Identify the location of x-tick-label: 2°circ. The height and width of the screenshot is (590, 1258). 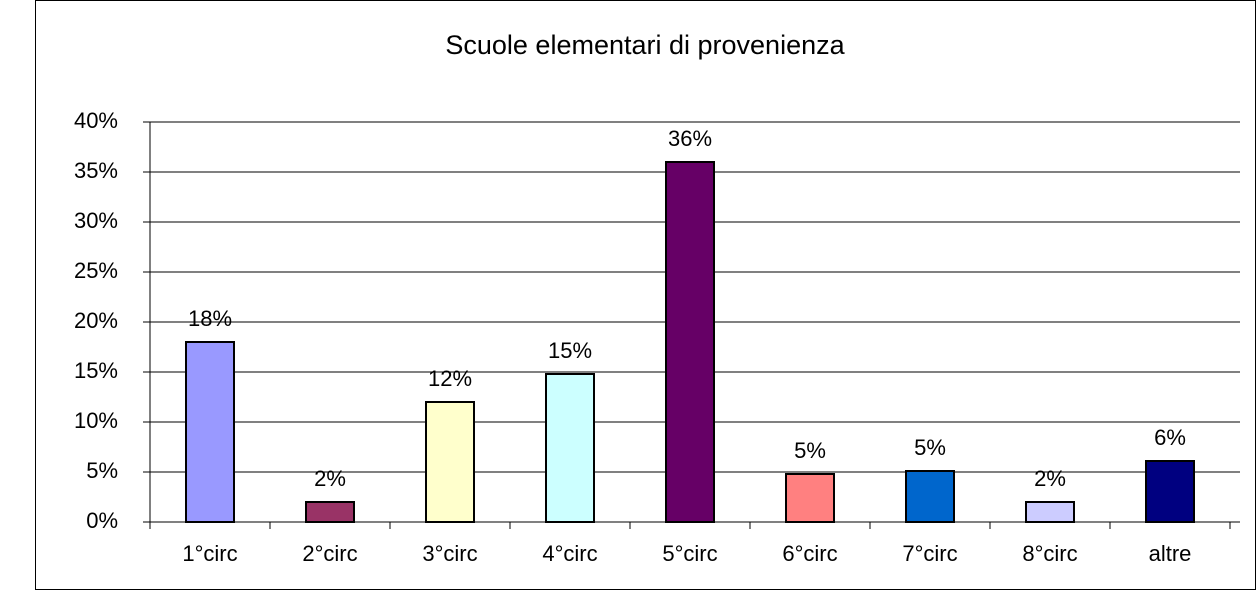
(329, 553).